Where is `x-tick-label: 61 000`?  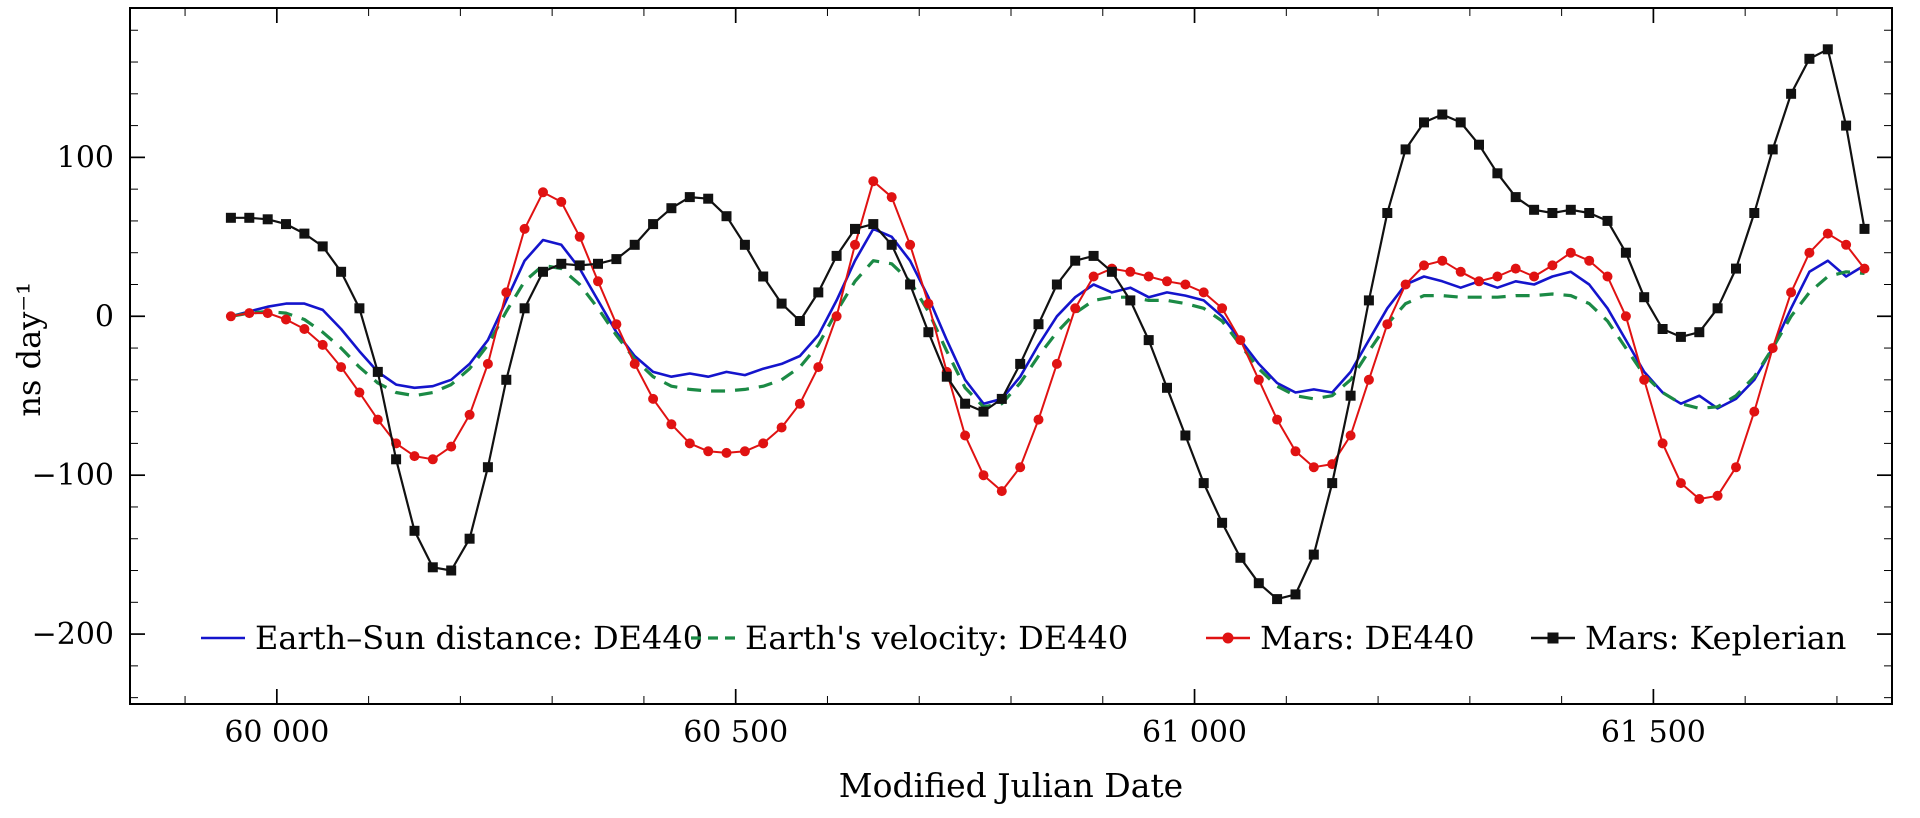 x-tick-label: 61 000 is located at coordinates (1194, 732).